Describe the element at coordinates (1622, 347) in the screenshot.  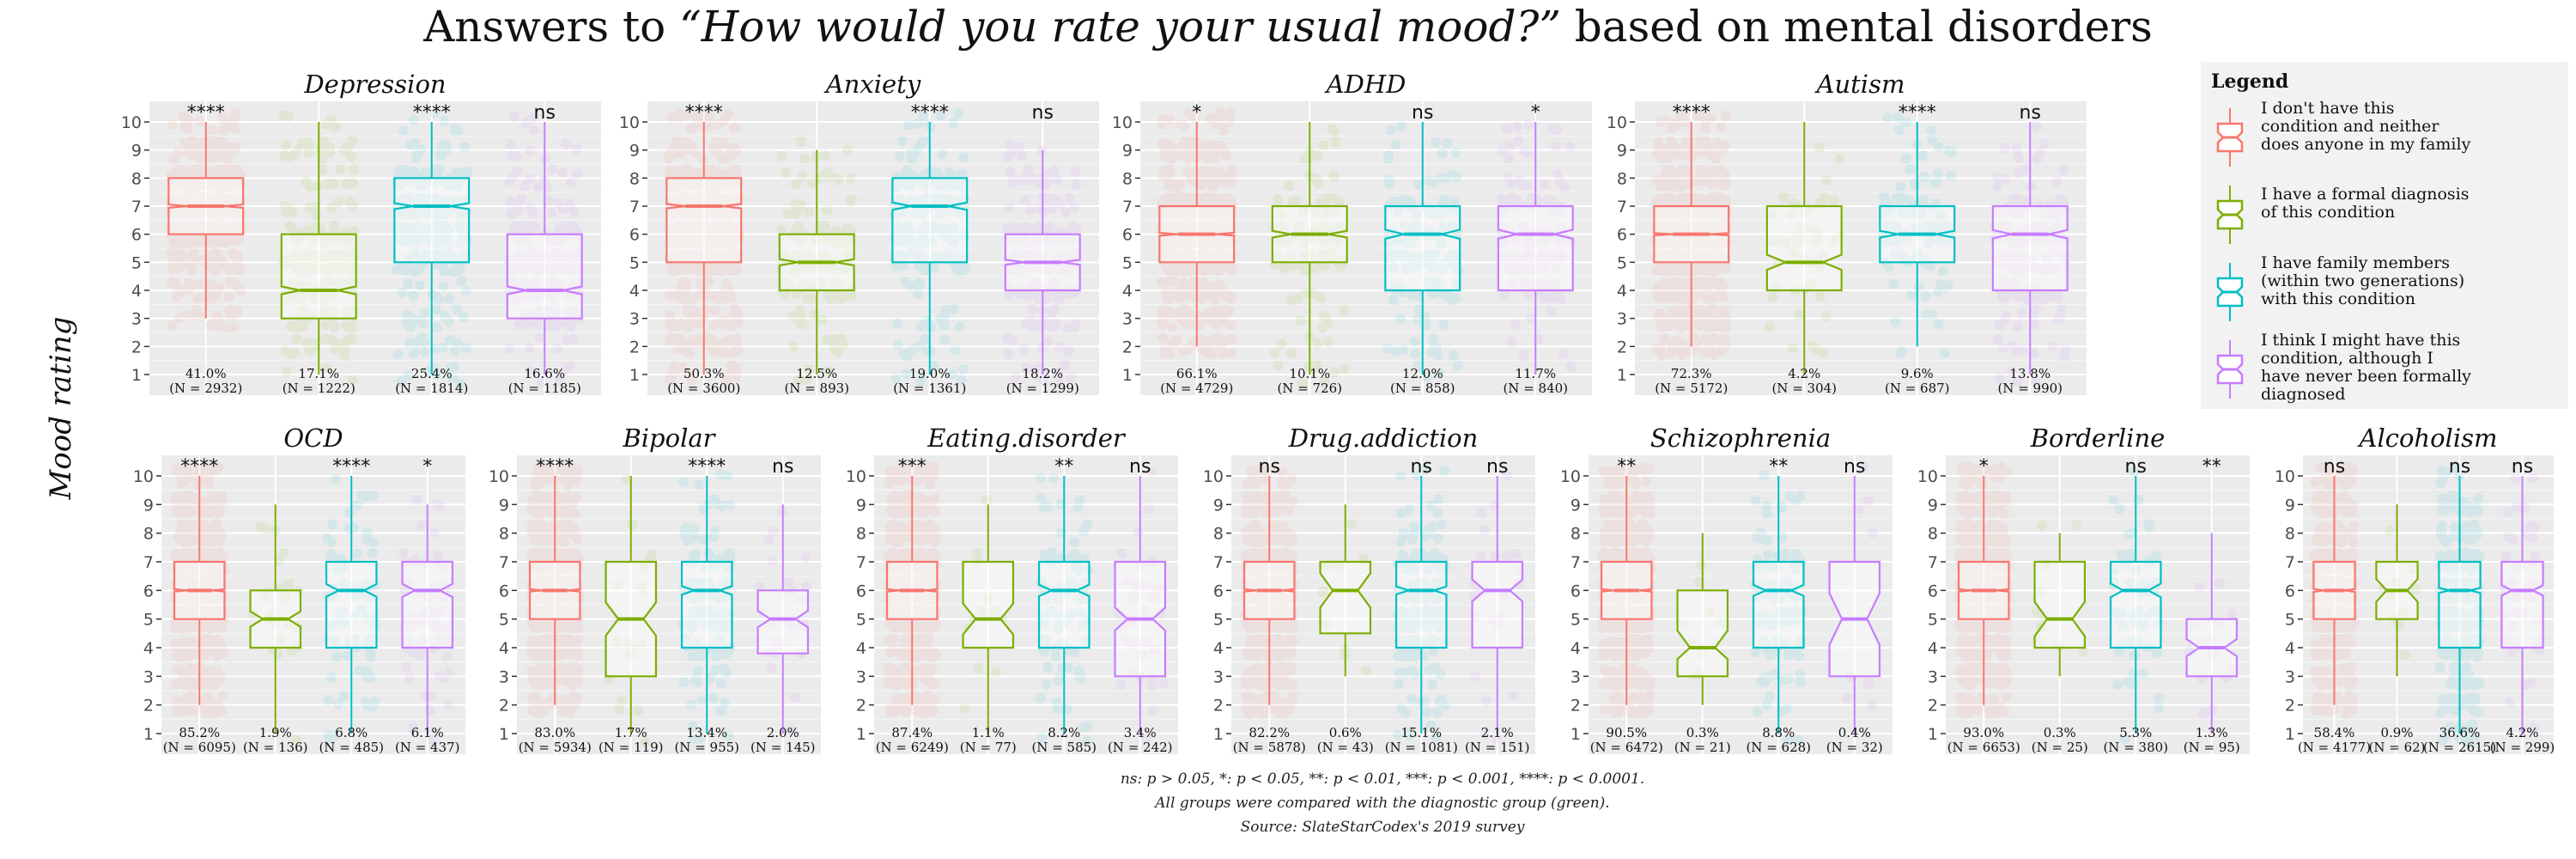
I see `y-tick-label: 2` at that location.